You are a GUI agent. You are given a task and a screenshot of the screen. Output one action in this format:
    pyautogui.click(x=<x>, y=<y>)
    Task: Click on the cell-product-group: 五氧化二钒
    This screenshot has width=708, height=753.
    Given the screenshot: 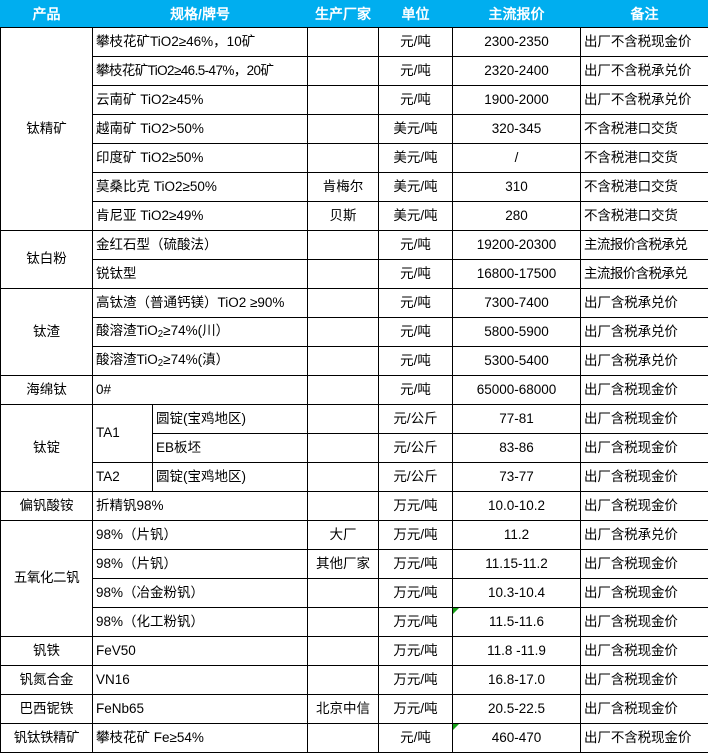 What is the action you would take?
    pyautogui.click(x=47, y=579)
    